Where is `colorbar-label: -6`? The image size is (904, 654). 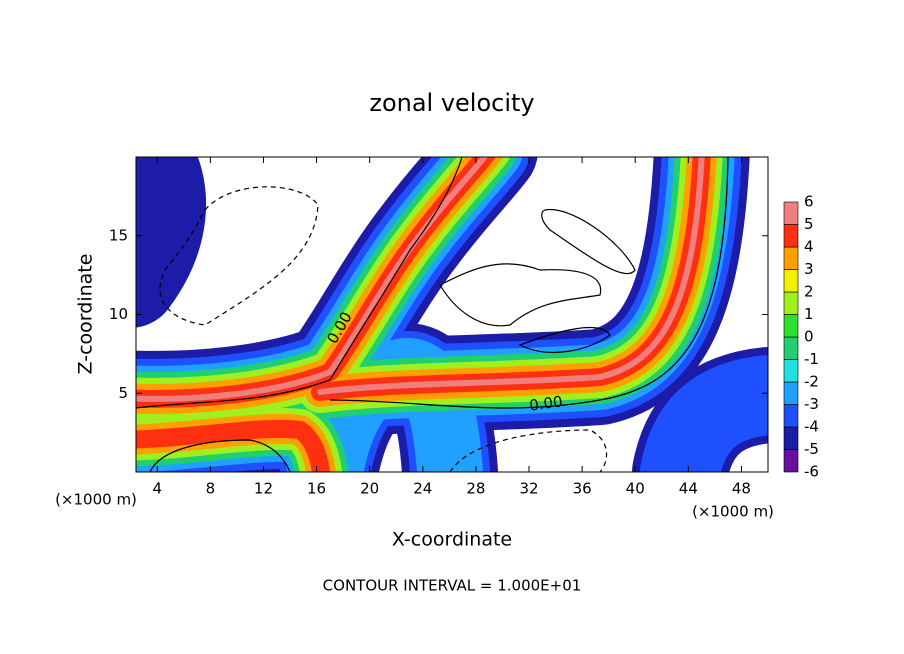
colorbar-label: -6 is located at coordinates (811, 472).